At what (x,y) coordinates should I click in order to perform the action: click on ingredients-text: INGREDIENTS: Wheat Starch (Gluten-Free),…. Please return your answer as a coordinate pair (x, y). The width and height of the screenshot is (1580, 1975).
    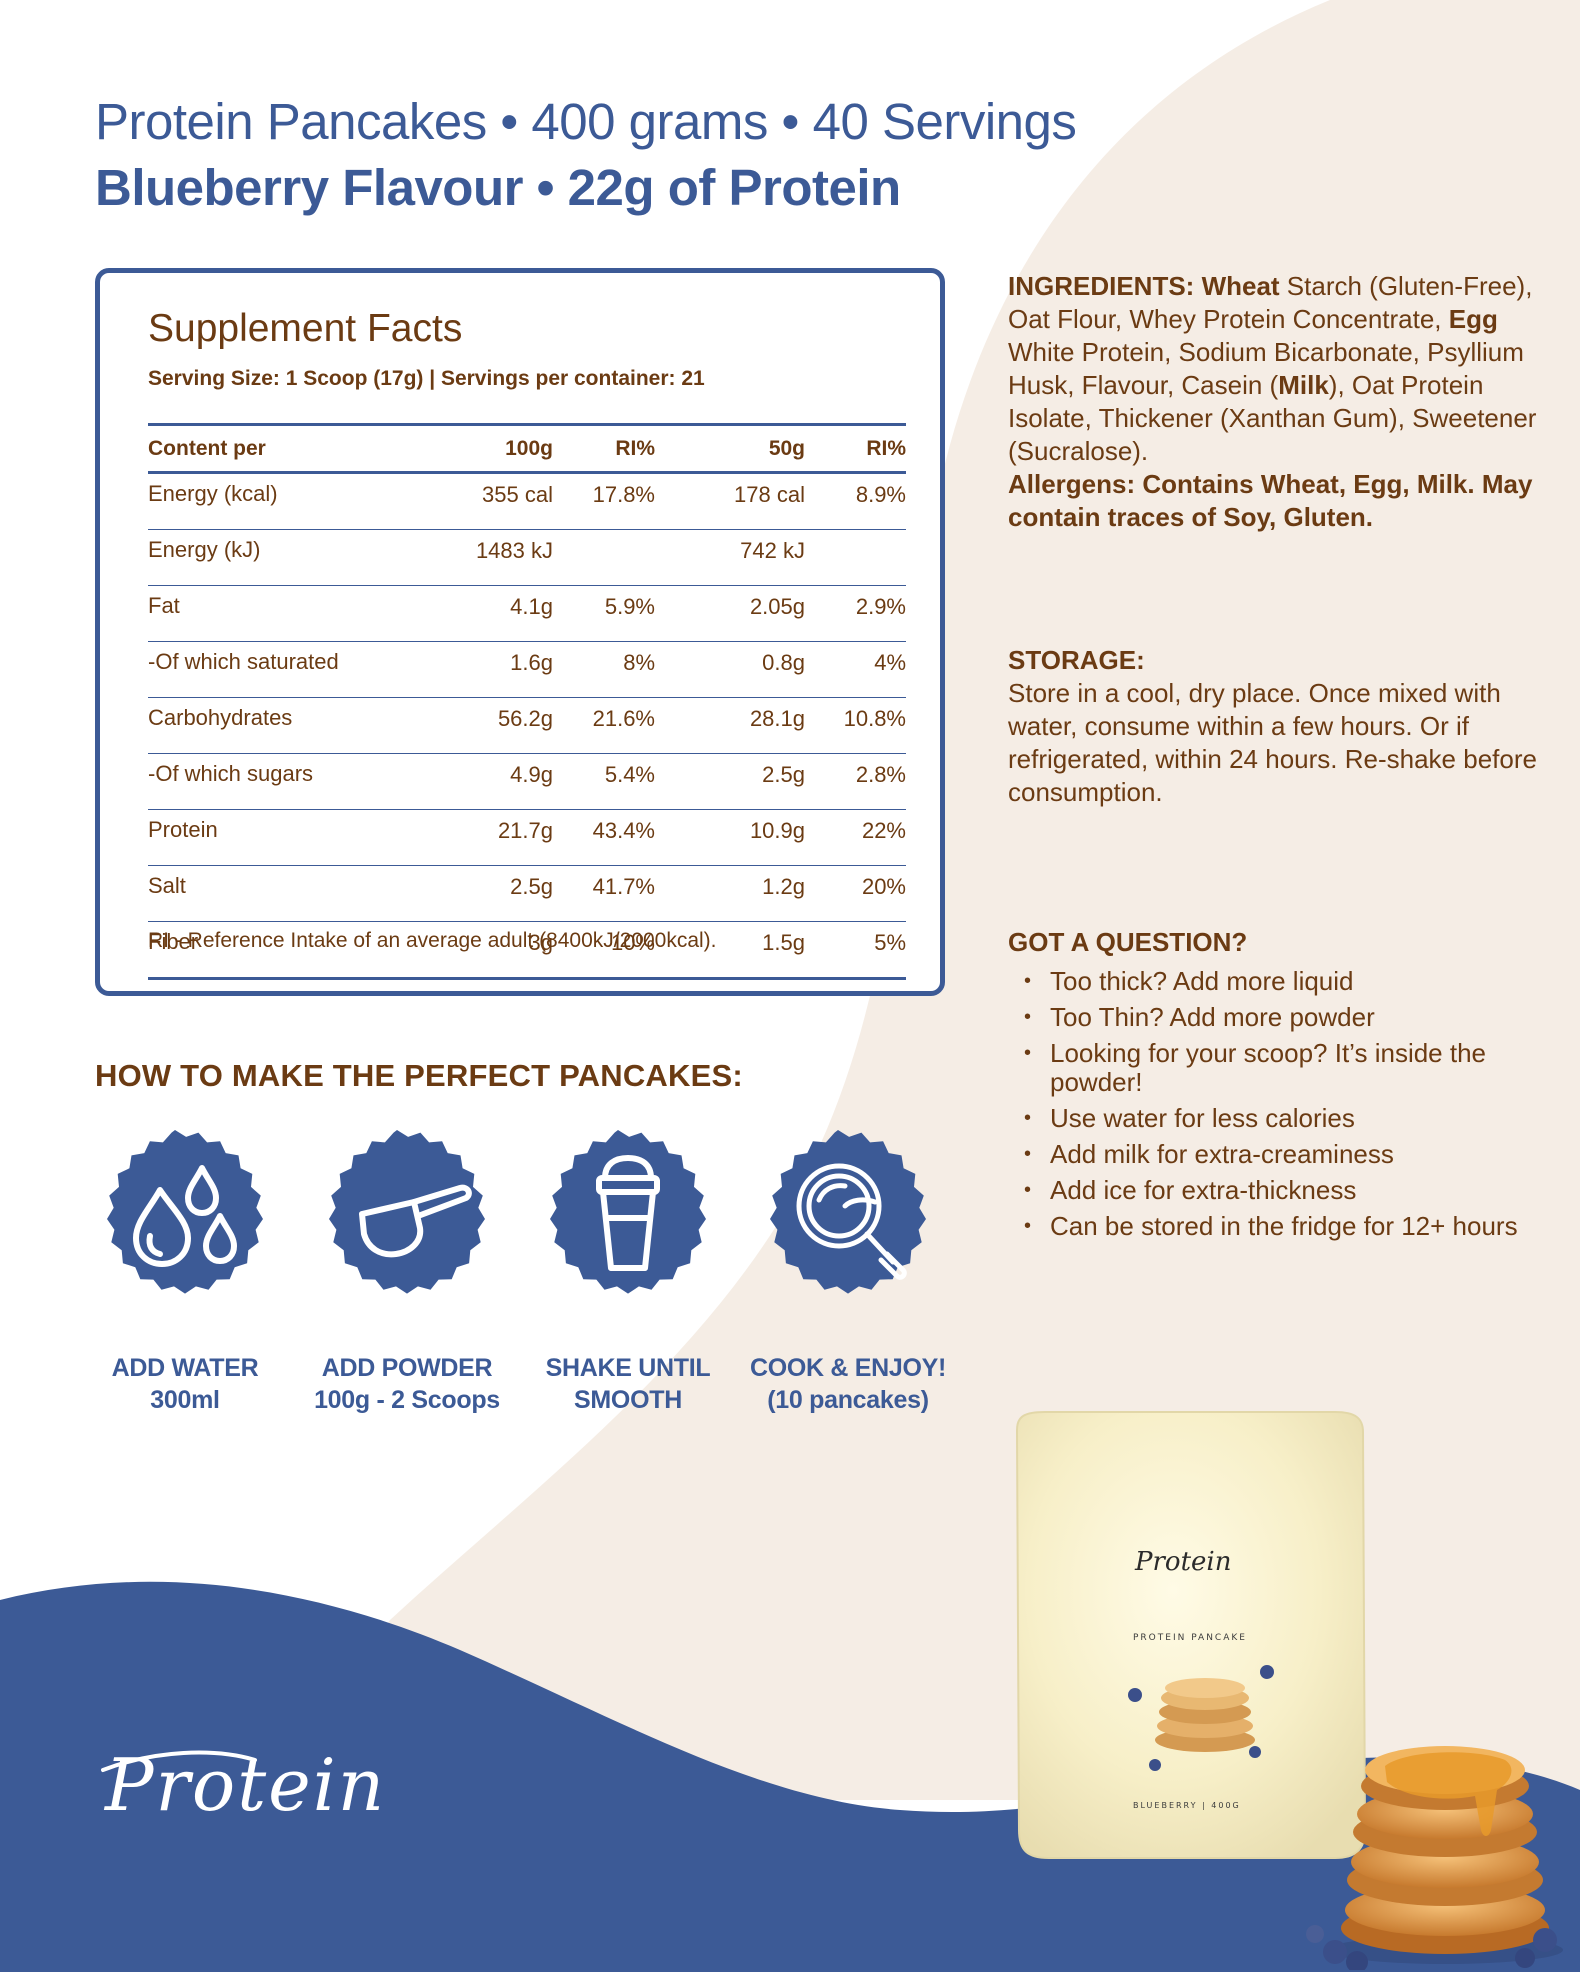
    Looking at the image, I should click on (1278, 369).